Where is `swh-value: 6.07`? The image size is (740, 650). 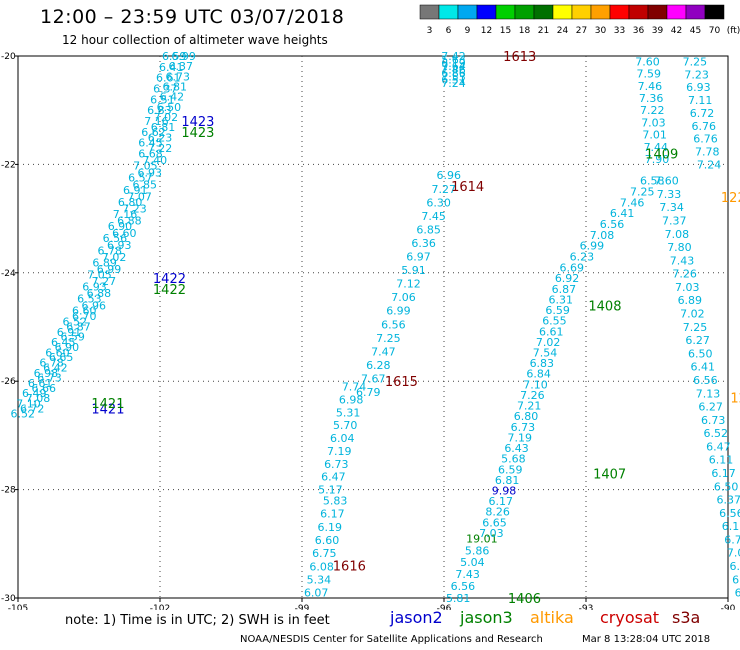
swh-value: 6.07 is located at coordinates (316, 593).